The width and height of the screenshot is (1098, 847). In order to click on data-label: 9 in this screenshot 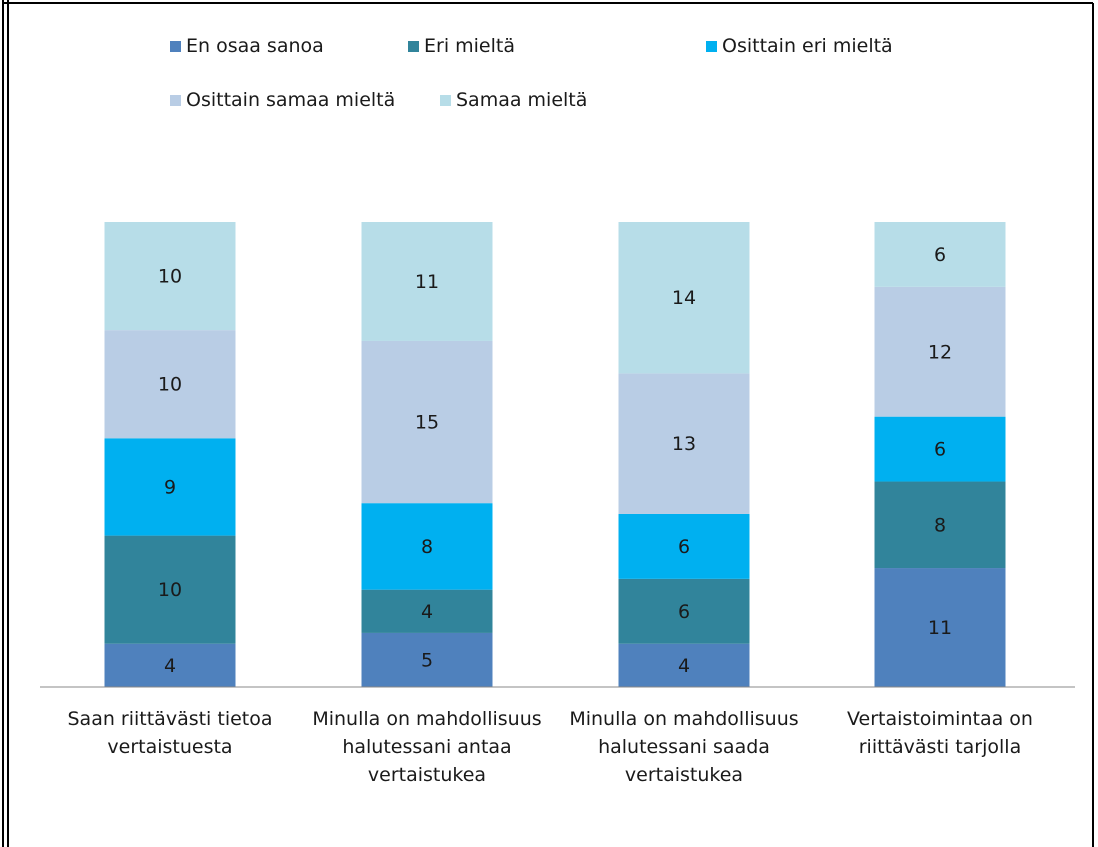, I will do `click(170, 487)`.